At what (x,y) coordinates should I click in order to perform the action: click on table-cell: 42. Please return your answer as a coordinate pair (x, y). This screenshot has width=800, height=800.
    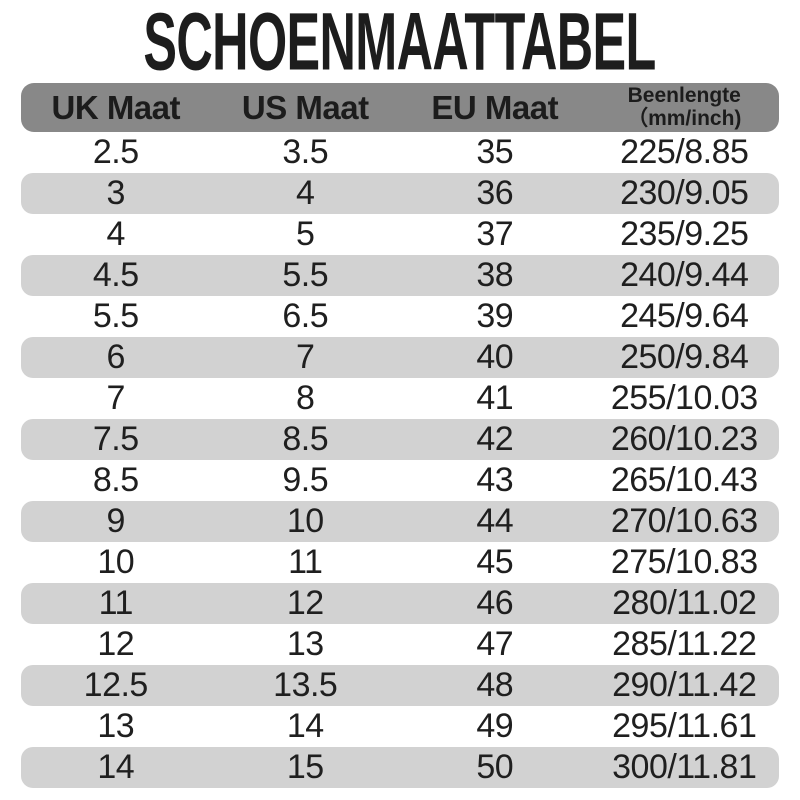
    Looking at the image, I should click on (495, 439).